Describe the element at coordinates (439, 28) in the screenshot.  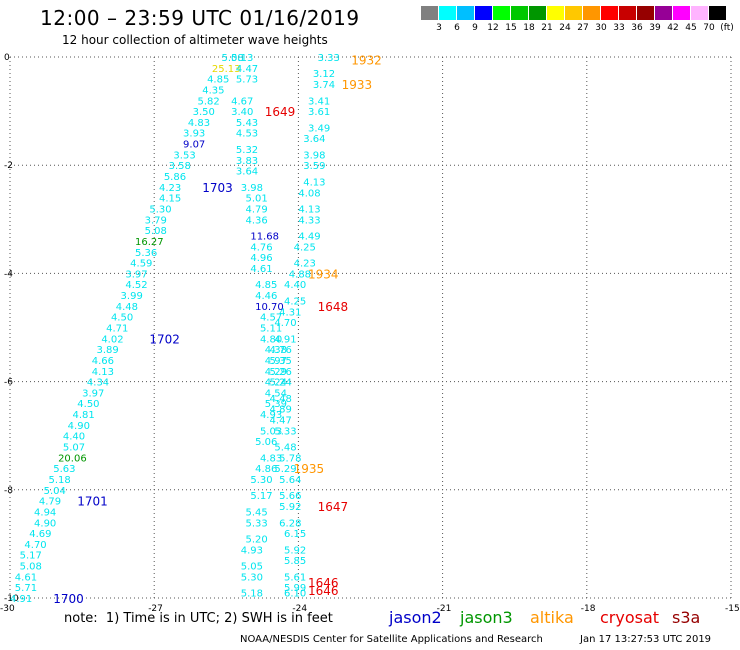
I see `color-scale-label: 3` at that location.